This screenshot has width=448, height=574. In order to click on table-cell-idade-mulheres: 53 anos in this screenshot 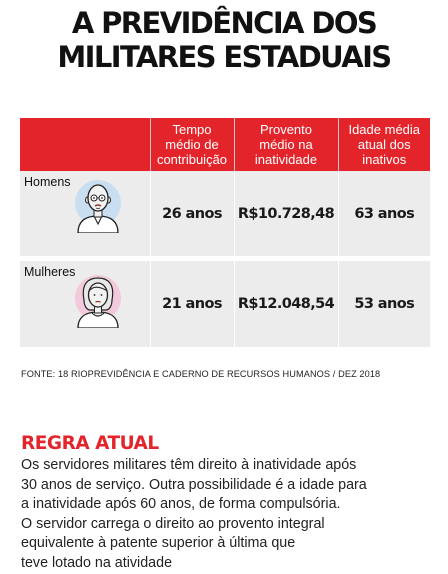, I will do `click(383, 302)`.